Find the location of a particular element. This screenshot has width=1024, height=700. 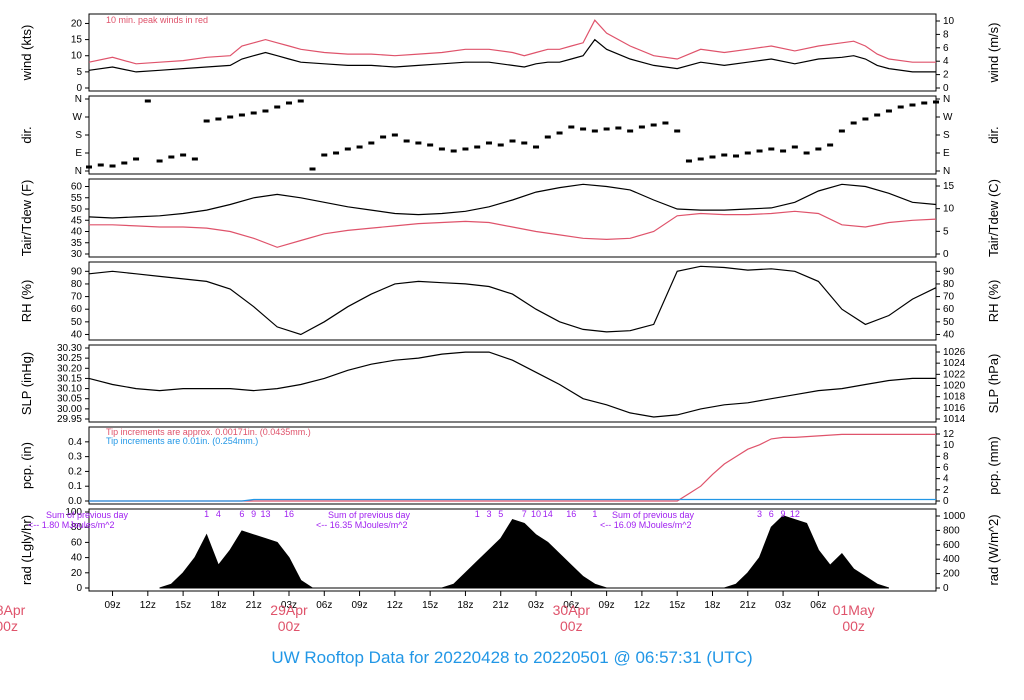

y-axis-label-right: dir. is located at coordinates (993, 134).